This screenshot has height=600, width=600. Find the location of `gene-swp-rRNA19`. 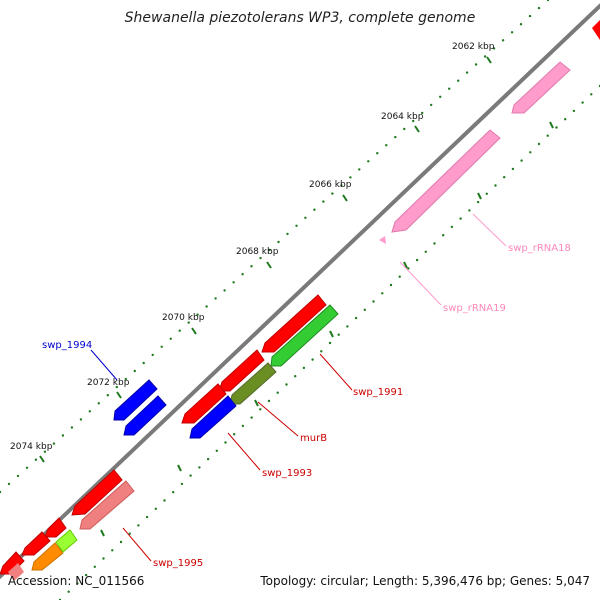

gene-swp-rRNA19 is located at coordinates (382, 240).